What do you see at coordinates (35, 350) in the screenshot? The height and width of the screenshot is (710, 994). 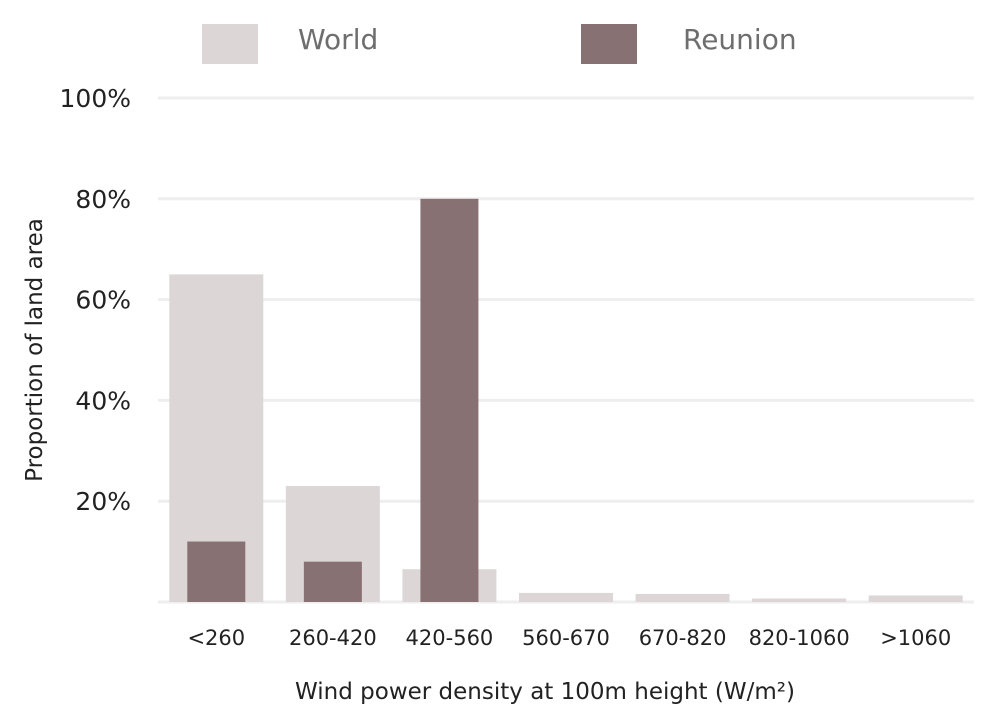 I see `y-axis-title: Proportion of land area` at bounding box center [35, 350].